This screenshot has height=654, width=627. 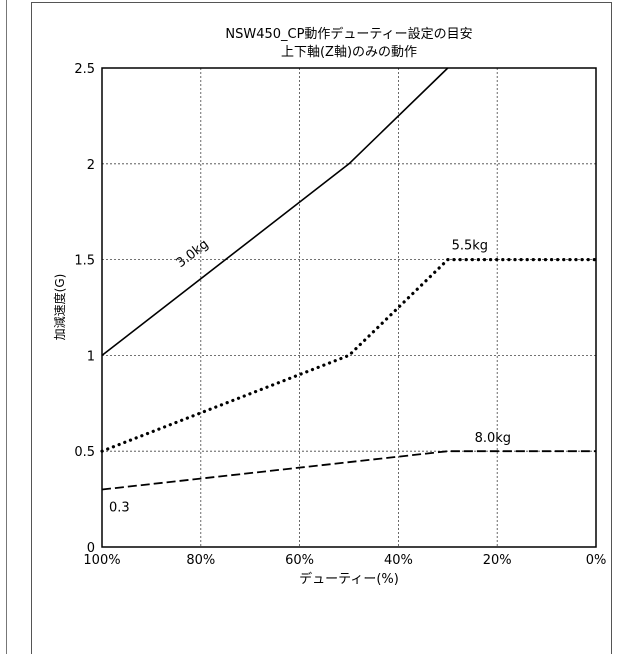 What do you see at coordinates (91, 356) in the screenshot?
I see `y-tick-label: 1` at bounding box center [91, 356].